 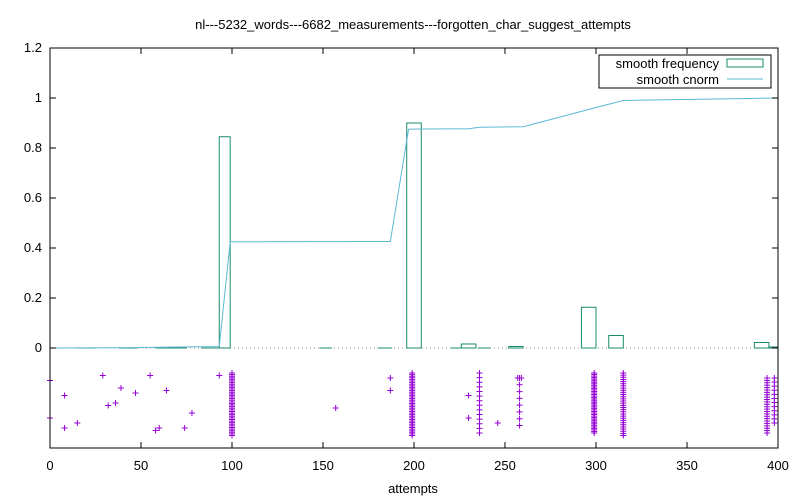 What do you see at coordinates (38, 347) in the screenshot?
I see `y-tick-label: 0` at bounding box center [38, 347].